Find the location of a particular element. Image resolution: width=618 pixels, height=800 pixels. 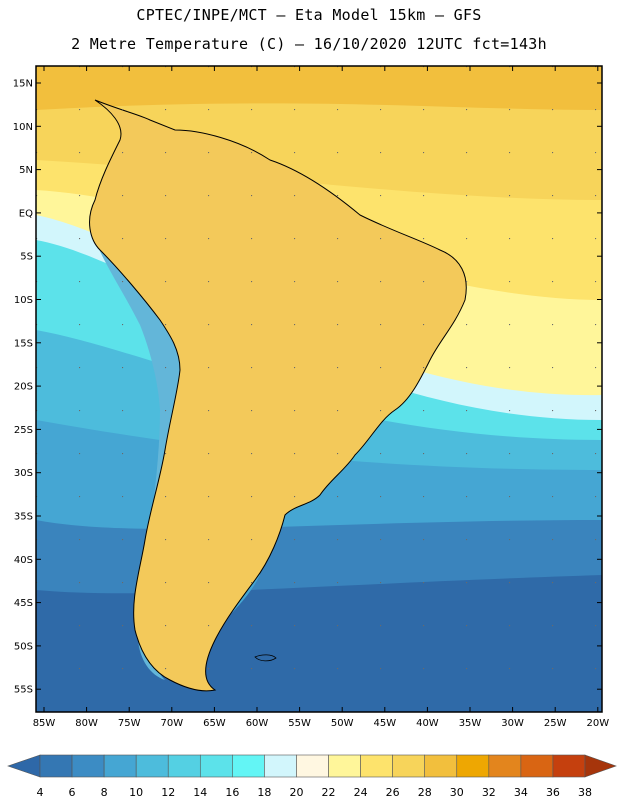

lon-label: 40W is located at coordinates (427, 723).